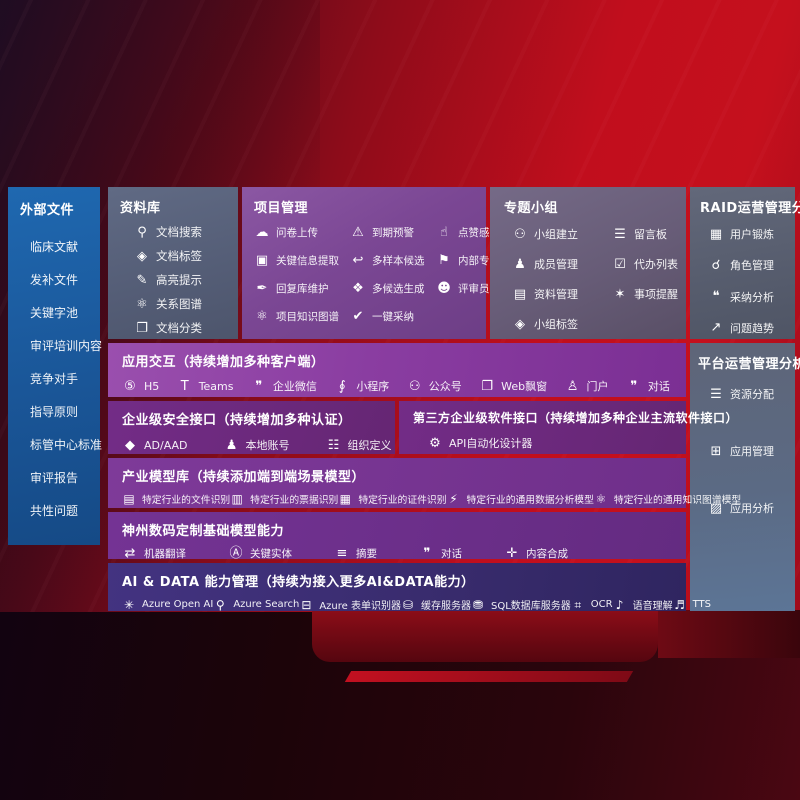  I want to click on doc-search-icon: ⚲, so click(142, 232).